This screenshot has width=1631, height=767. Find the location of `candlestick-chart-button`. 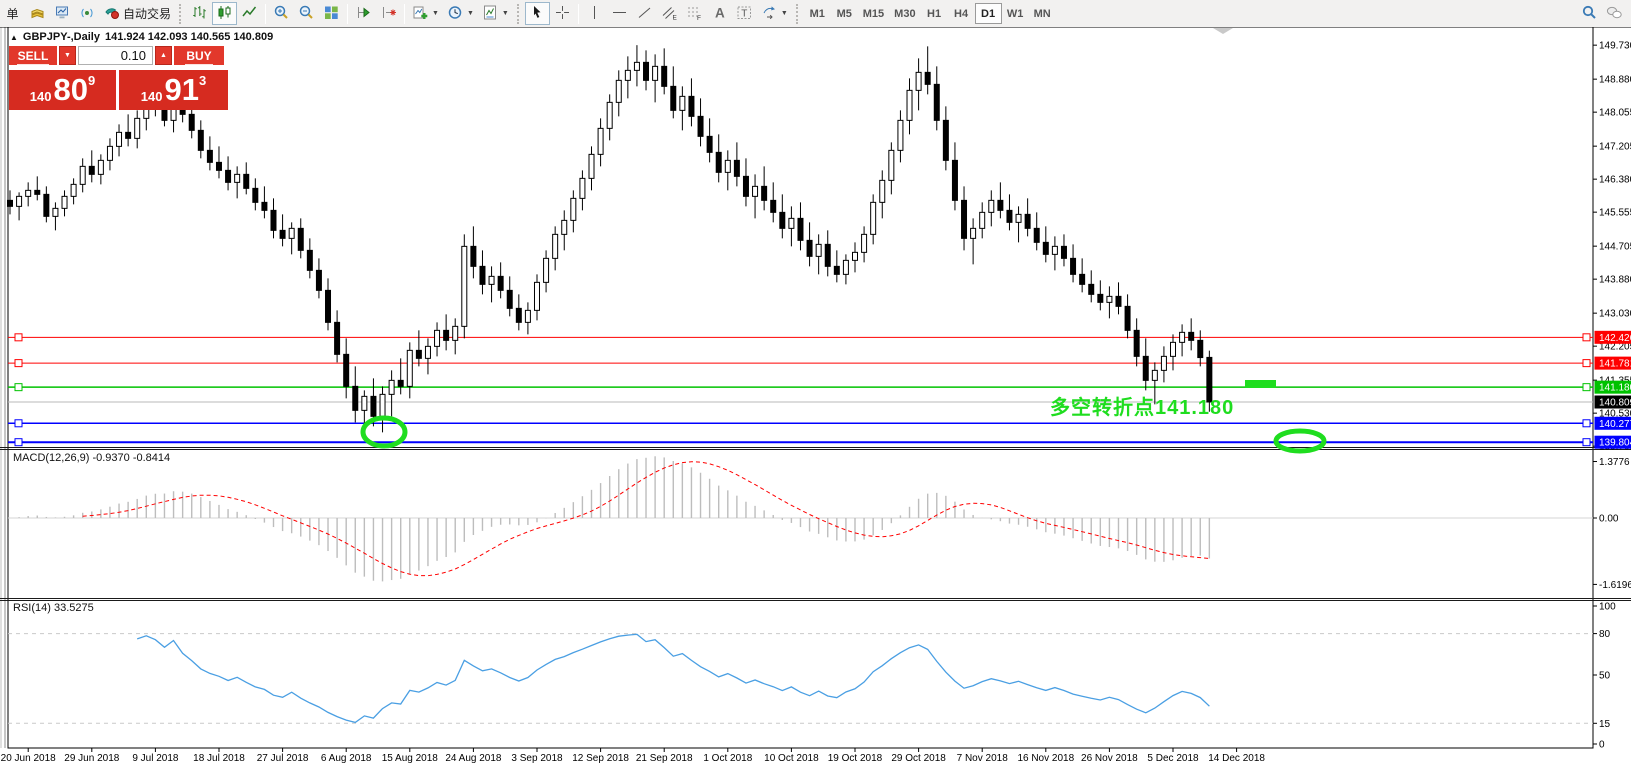

candlestick-chart-button is located at coordinates (225, 13).